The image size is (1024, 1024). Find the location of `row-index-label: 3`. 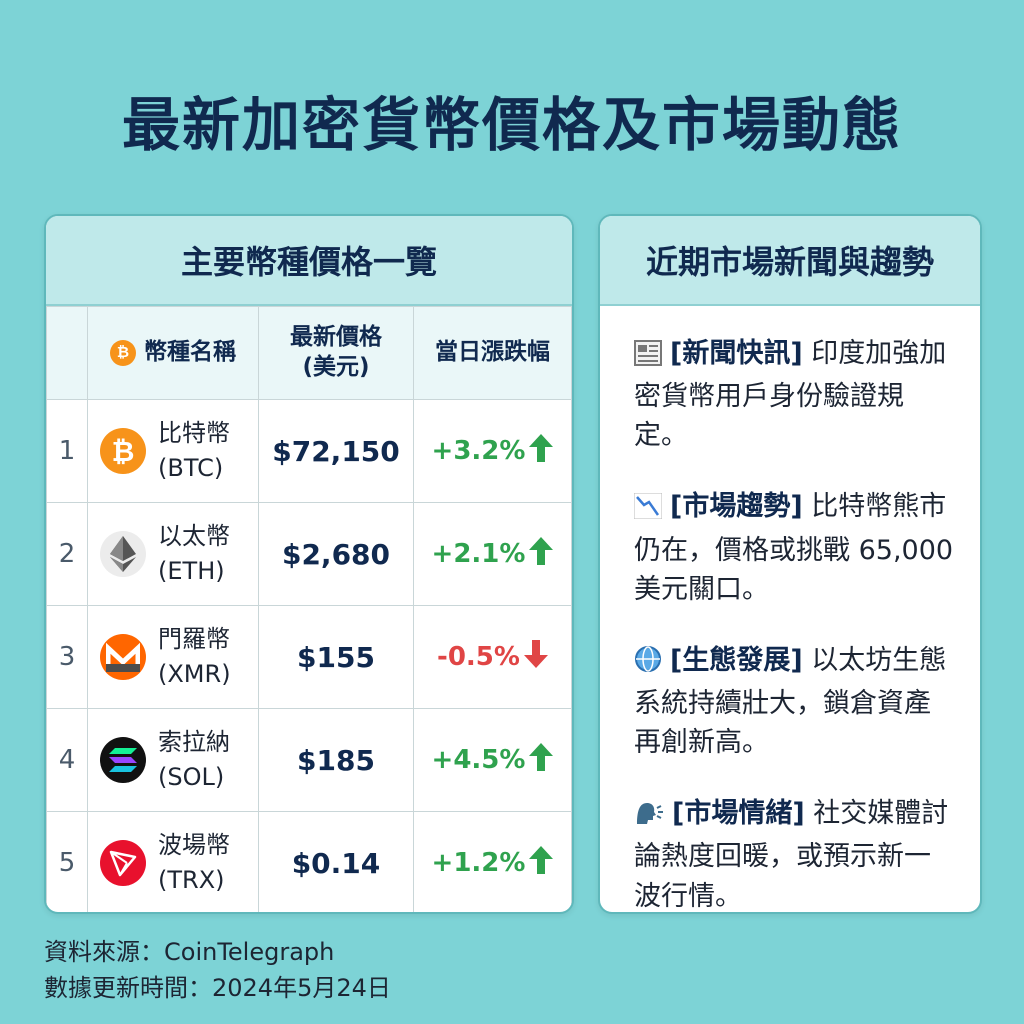

row-index-label: 3 is located at coordinates (67, 657).